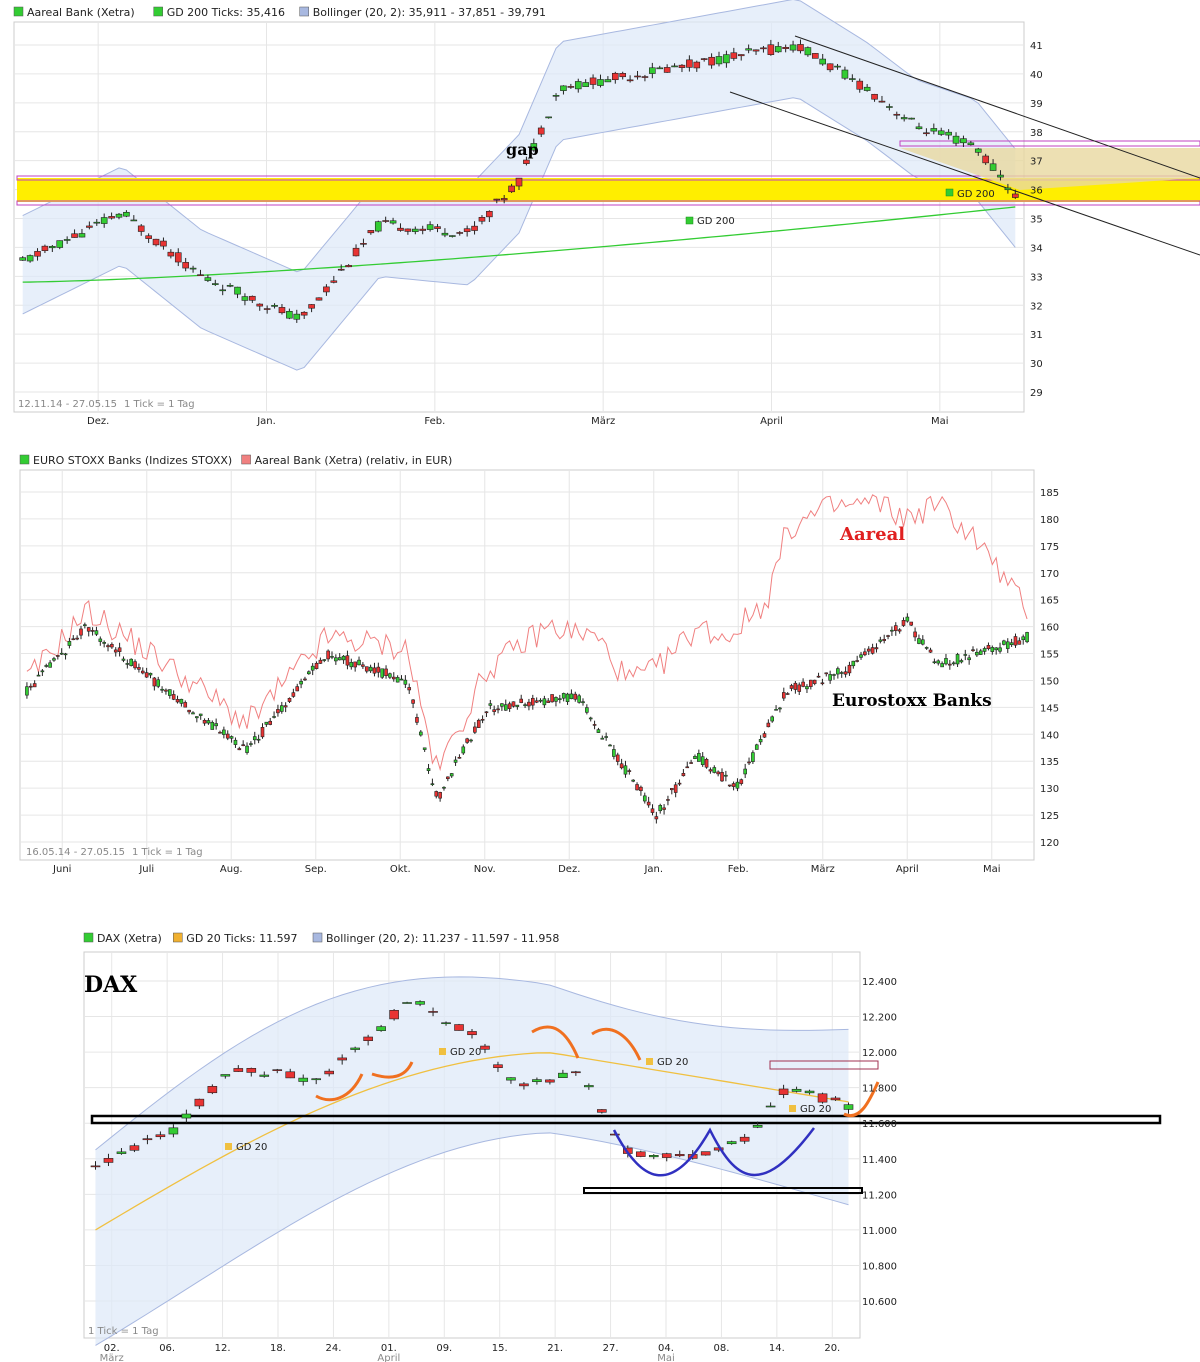 The width and height of the screenshot is (1200, 1362). What do you see at coordinates (1049, 493) in the screenshot?
I see `y-tick-label: 185` at bounding box center [1049, 493].